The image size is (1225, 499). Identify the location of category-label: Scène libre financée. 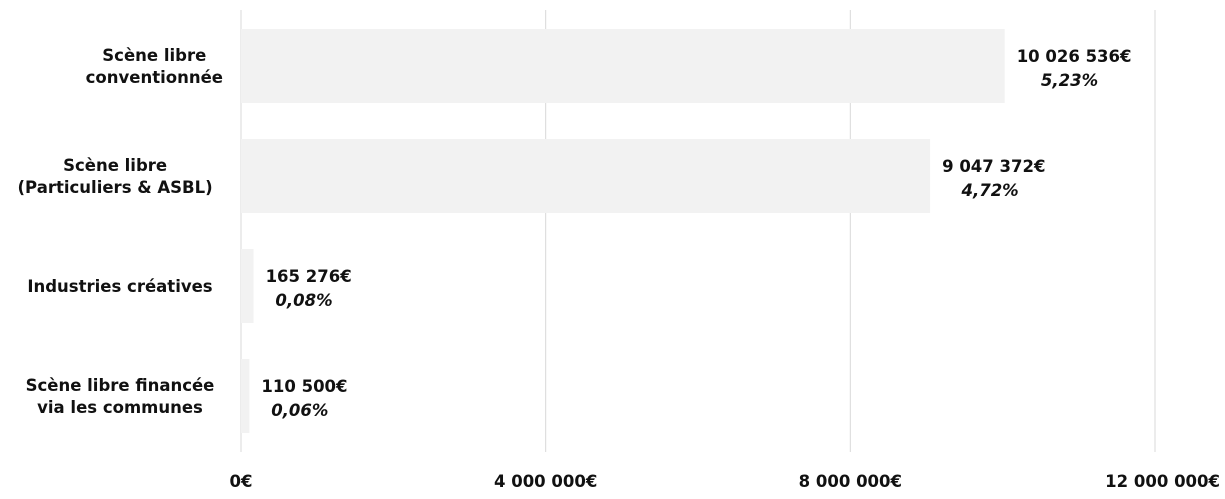
(120, 385).